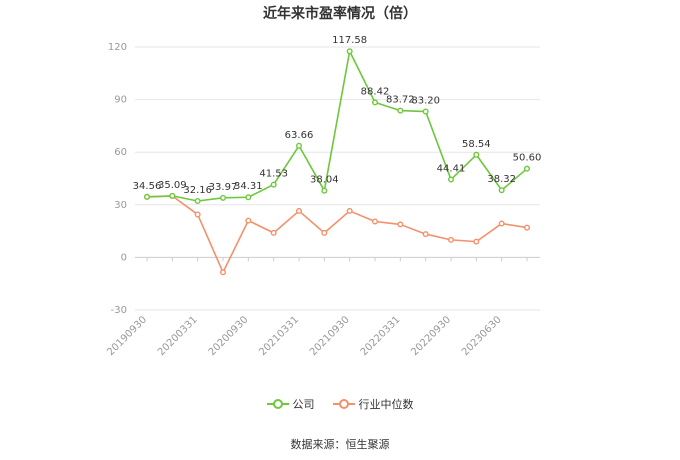 Image resolution: width=680 pixels, height=460 pixels. What do you see at coordinates (172, 185) in the screenshot?
I see `data-label: 35.09` at bounding box center [172, 185].